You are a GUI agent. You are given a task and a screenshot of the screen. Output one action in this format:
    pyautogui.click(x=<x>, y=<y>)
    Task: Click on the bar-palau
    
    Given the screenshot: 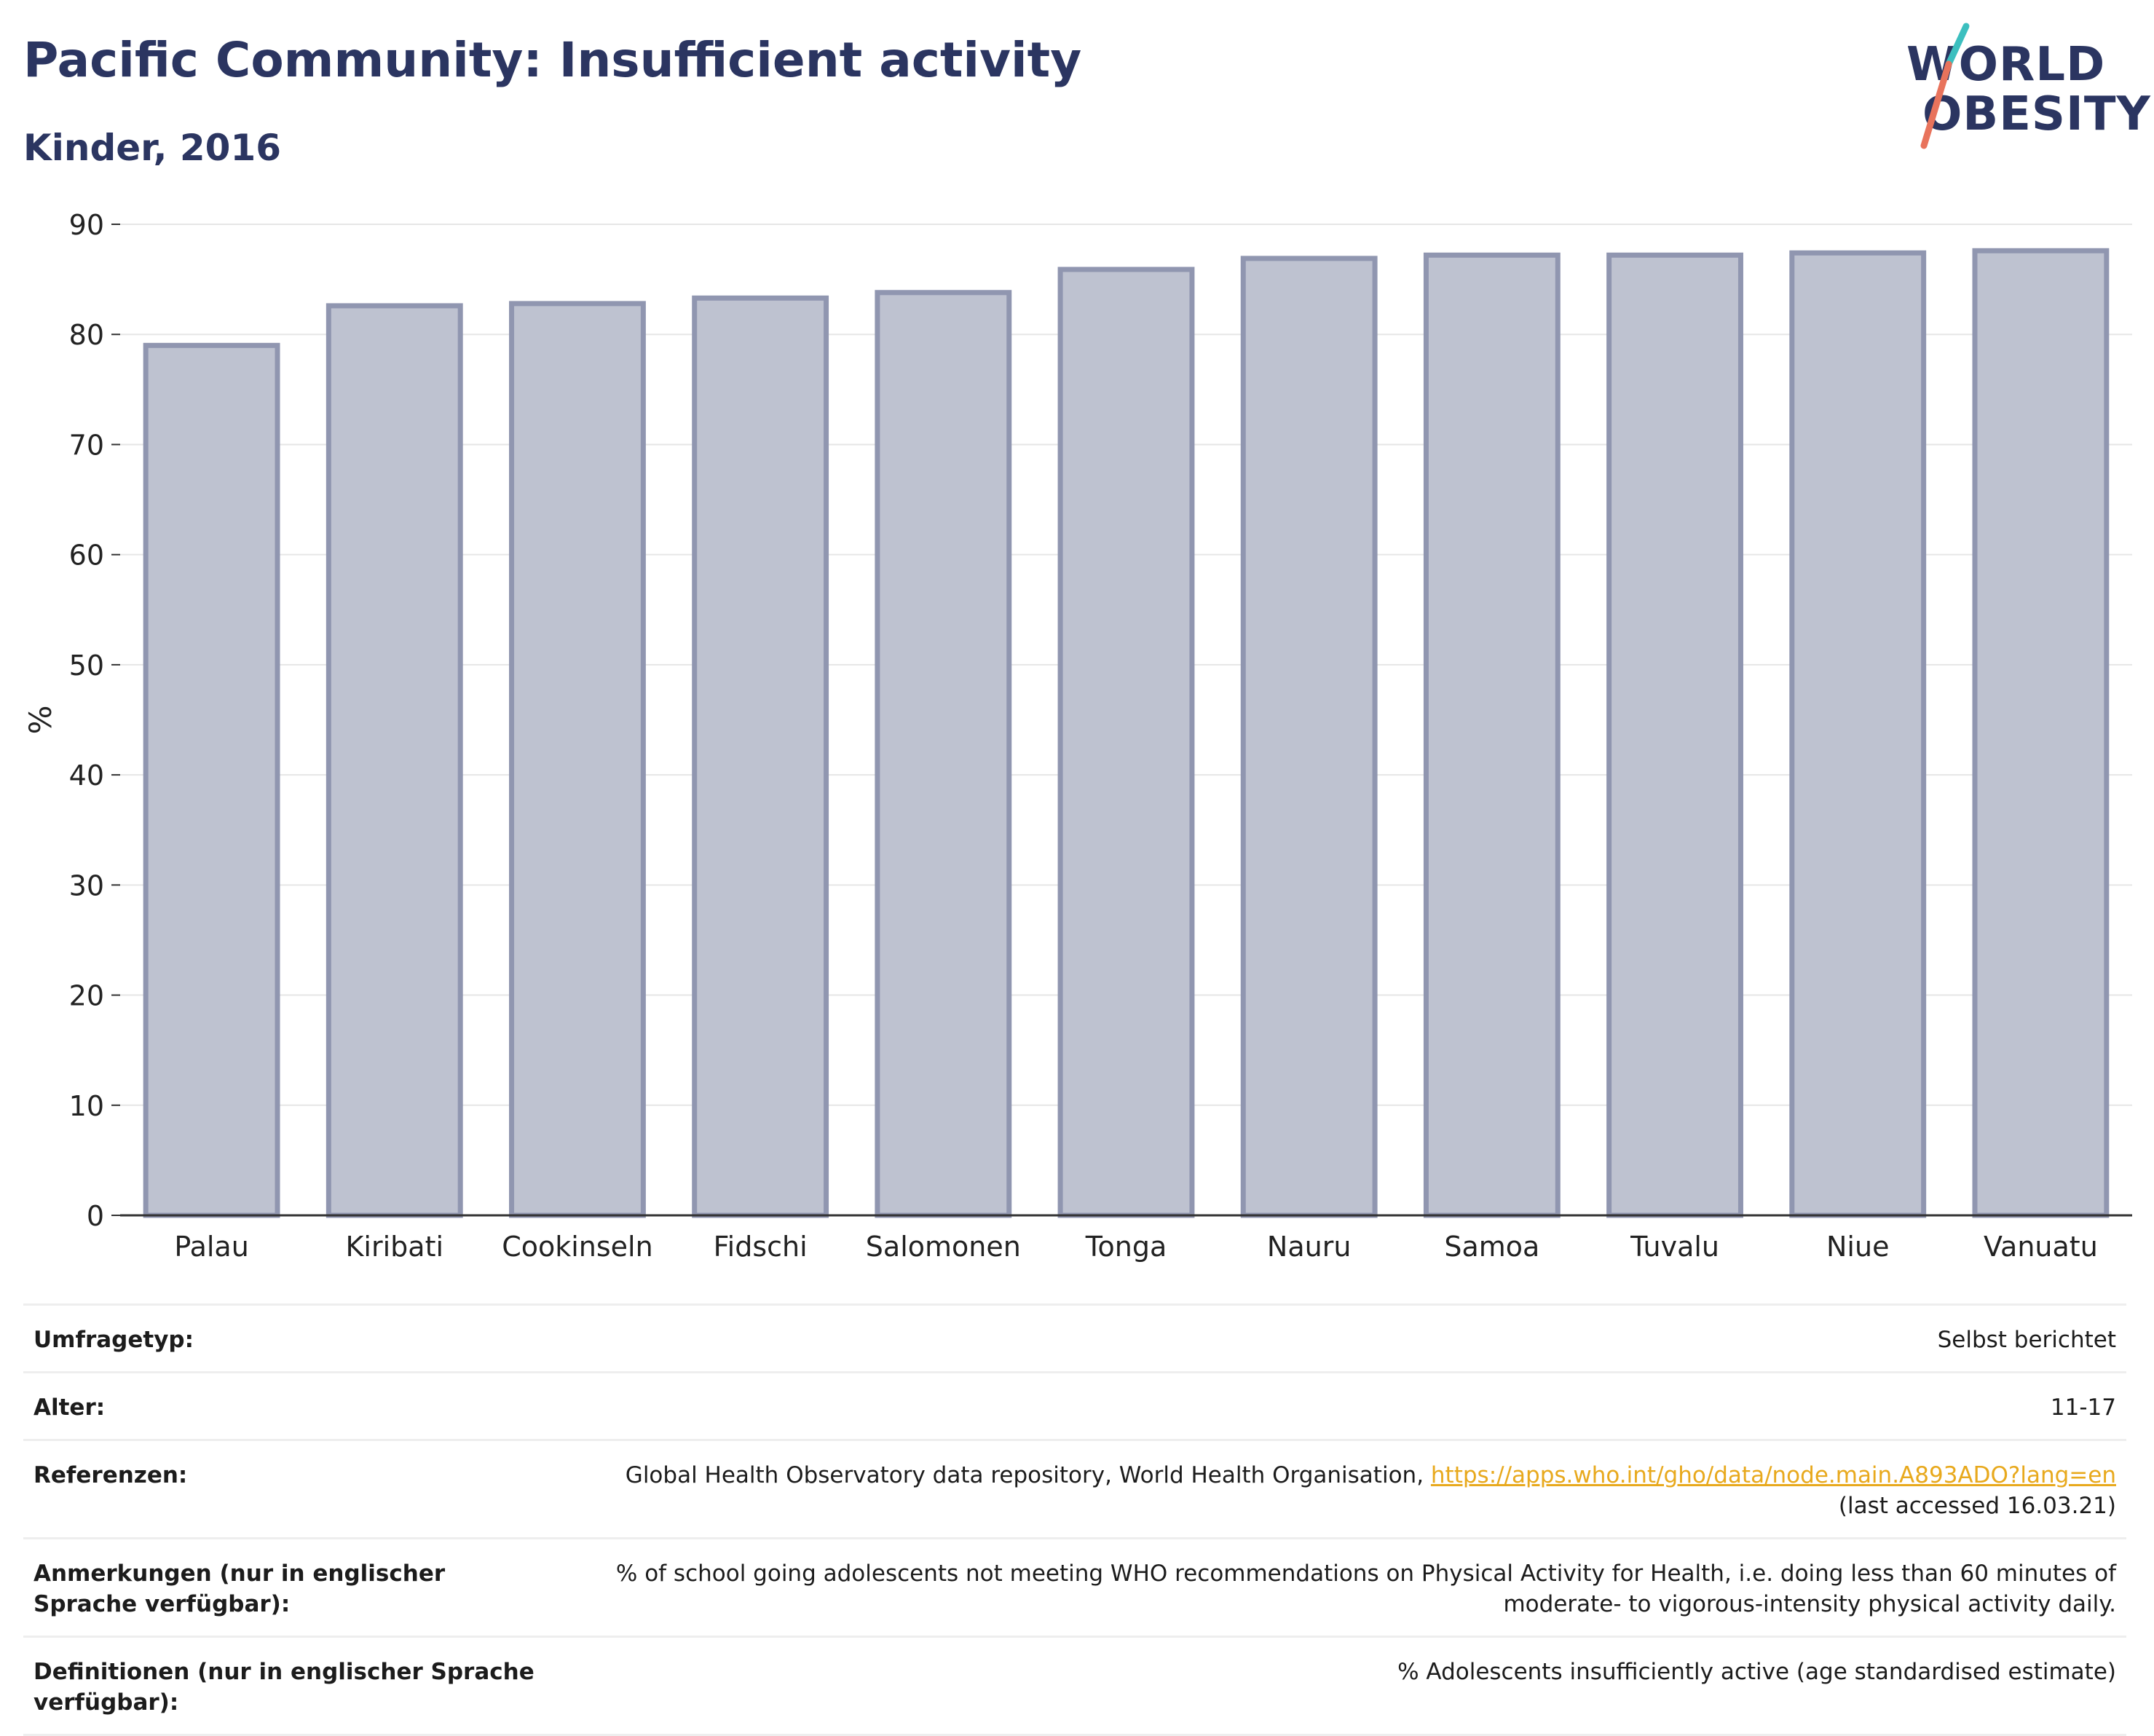 What is the action you would take?
    pyautogui.click(x=211, y=780)
    